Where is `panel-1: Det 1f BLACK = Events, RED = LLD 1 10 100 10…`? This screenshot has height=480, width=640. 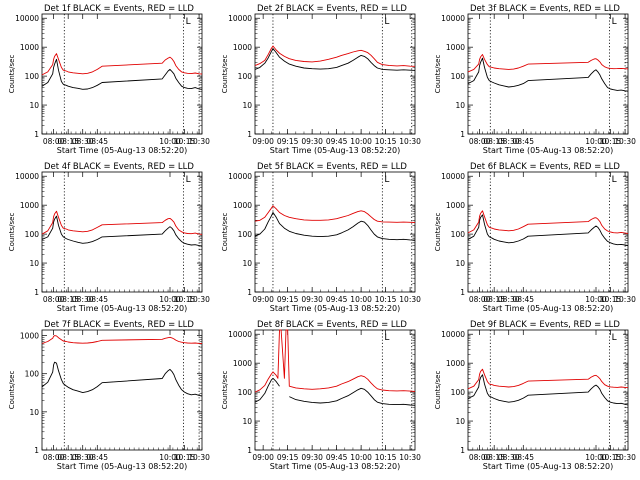 panel-1: Det 1f BLACK = Events, RED = LLD 1 10 100 10… is located at coordinates (109, 79).